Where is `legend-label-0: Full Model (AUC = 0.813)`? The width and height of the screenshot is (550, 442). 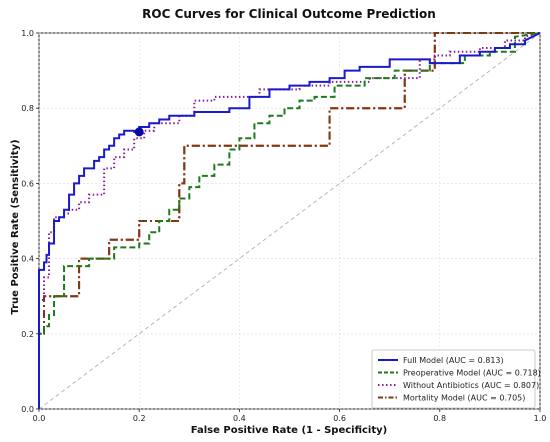
legend-label-0: Full Model (AUC = 0.813) is located at coordinates (453, 360).